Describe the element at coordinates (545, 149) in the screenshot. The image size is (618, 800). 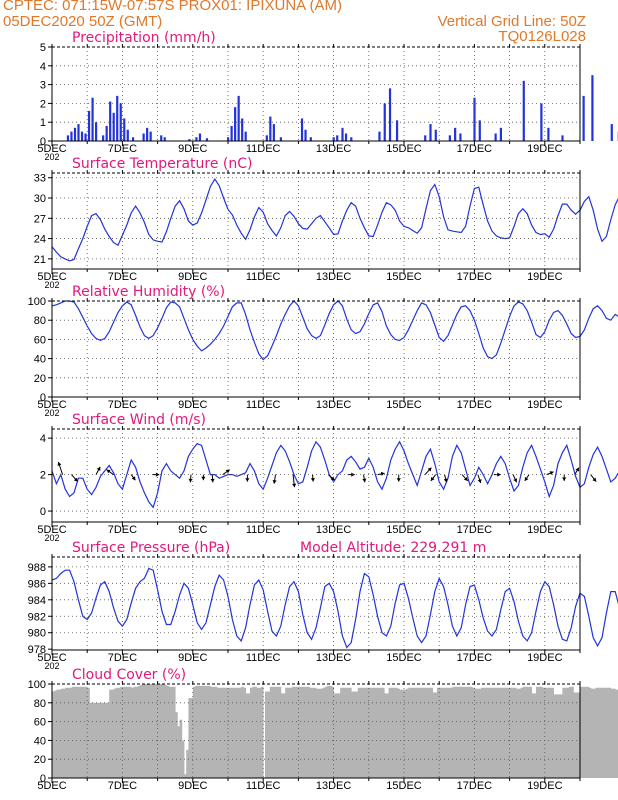
I see `x-tick-label: 19DEC` at that location.